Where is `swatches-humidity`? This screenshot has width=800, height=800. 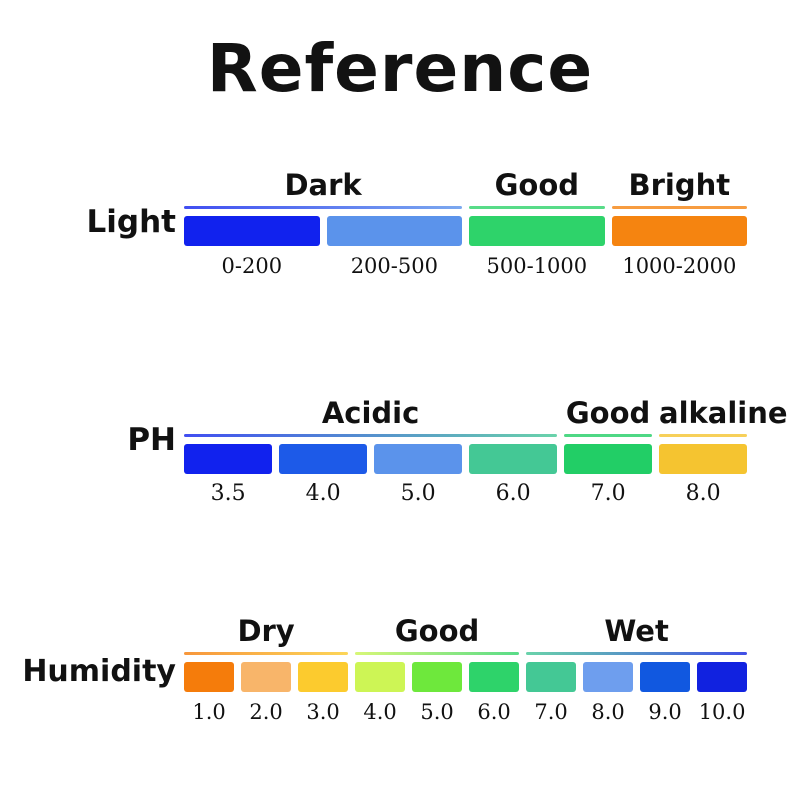
swatches-humidity is located at coordinates (469, 677).